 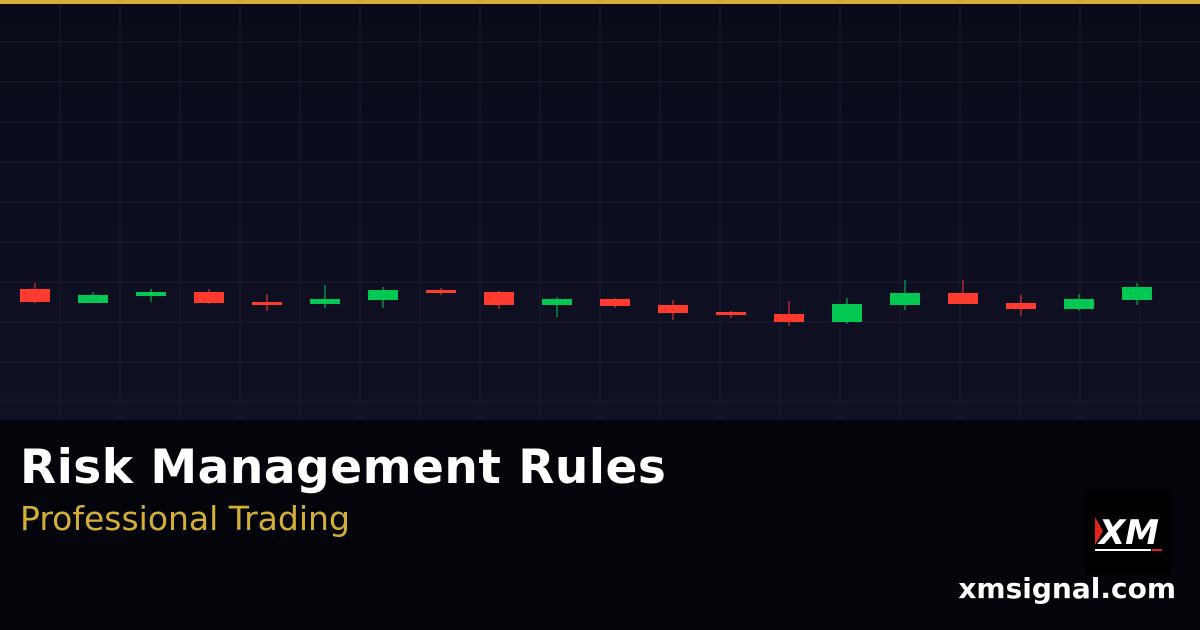 What do you see at coordinates (600, 2) in the screenshot?
I see `accent-bar` at bounding box center [600, 2].